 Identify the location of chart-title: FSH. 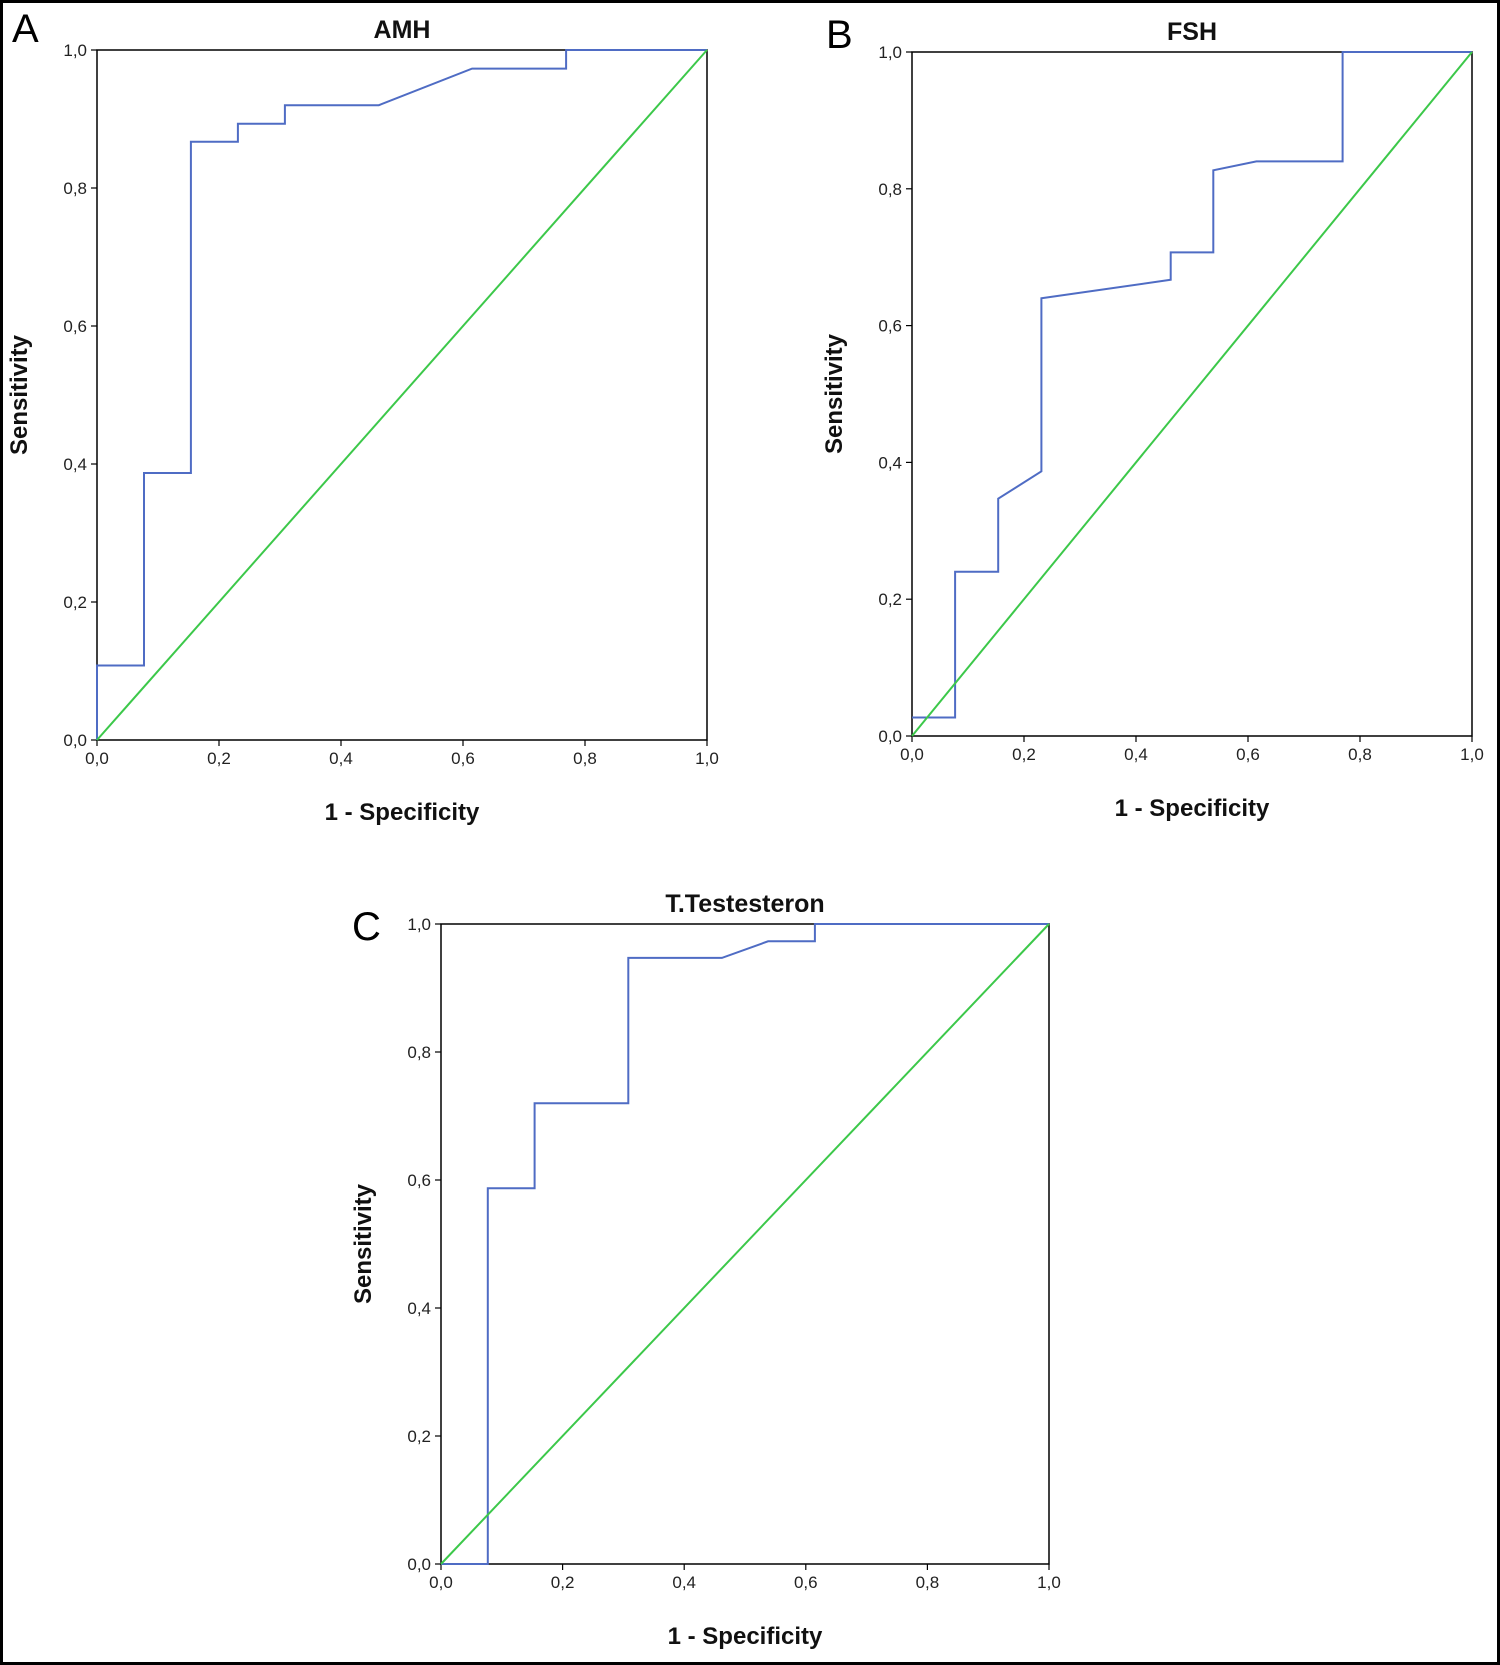
(1192, 32).